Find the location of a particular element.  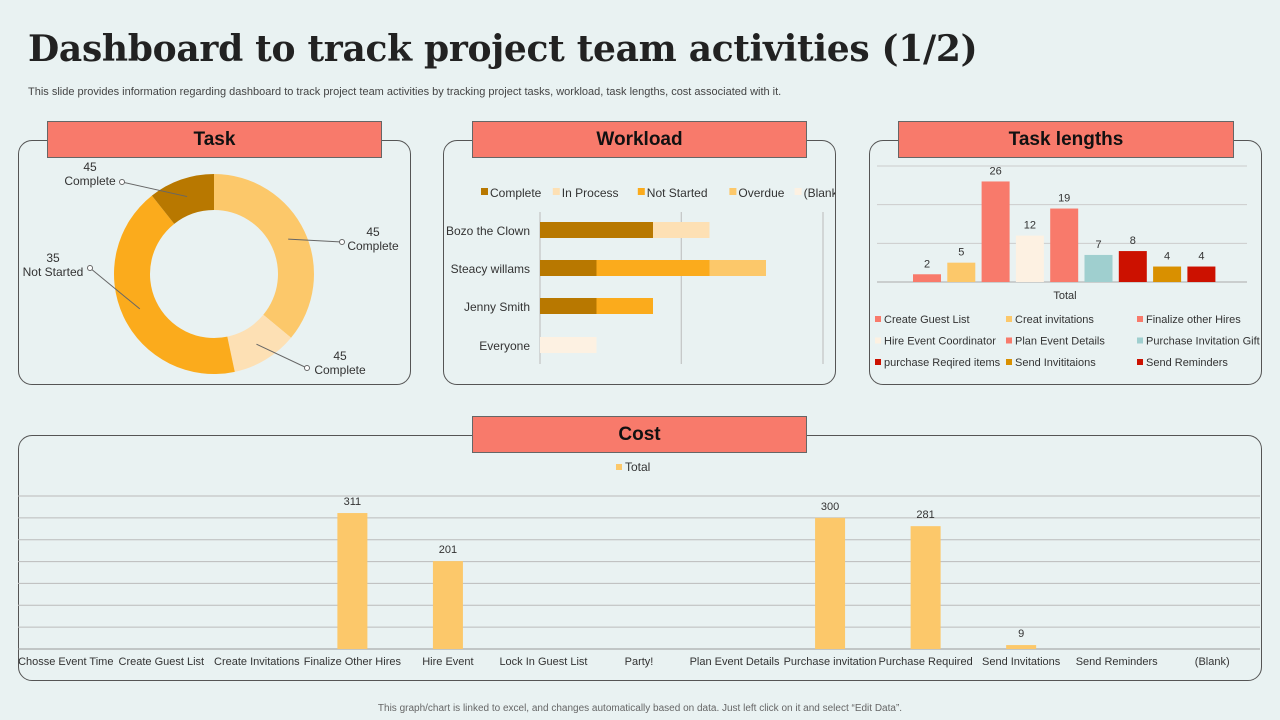

workload-category-label-2: Jenny Smith is located at coordinates (497, 307).